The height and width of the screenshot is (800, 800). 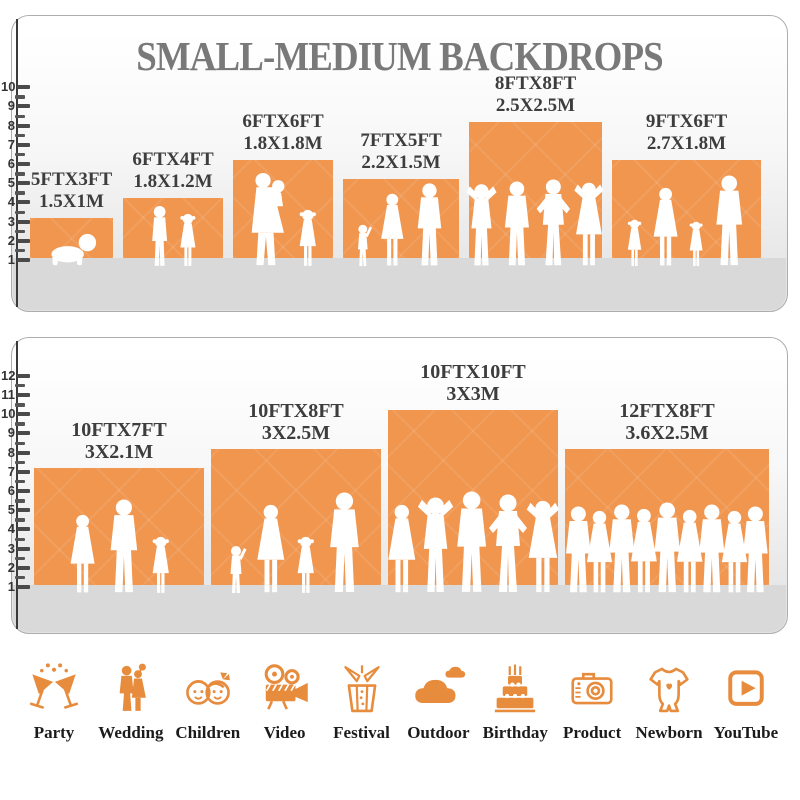 What do you see at coordinates (208, 716) in the screenshot?
I see `category-children: Children` at bounding box center [208, 716].